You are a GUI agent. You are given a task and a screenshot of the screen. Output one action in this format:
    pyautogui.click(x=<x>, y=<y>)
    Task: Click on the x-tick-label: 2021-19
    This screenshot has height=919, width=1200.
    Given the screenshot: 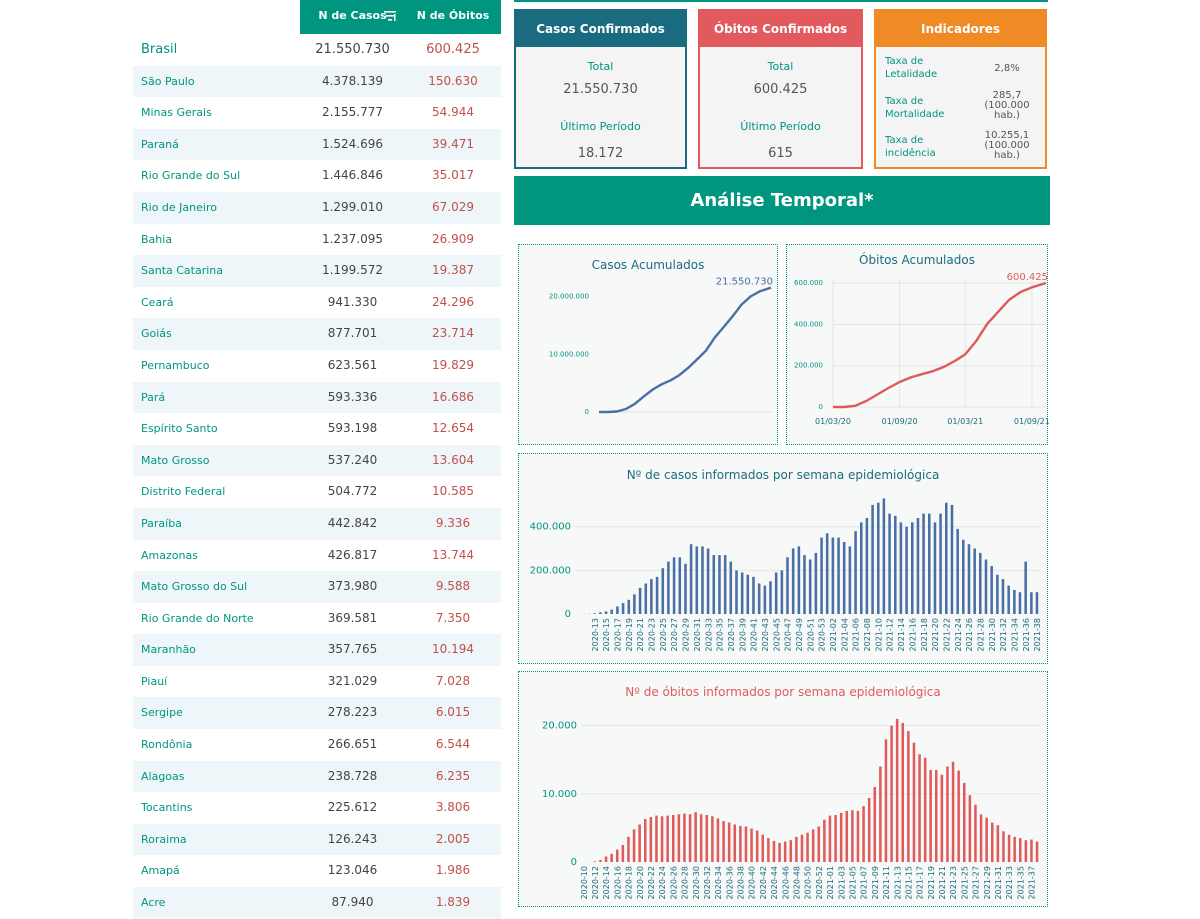 What is the action you would take?
    pyautogui.click(x=931, y=882)
    